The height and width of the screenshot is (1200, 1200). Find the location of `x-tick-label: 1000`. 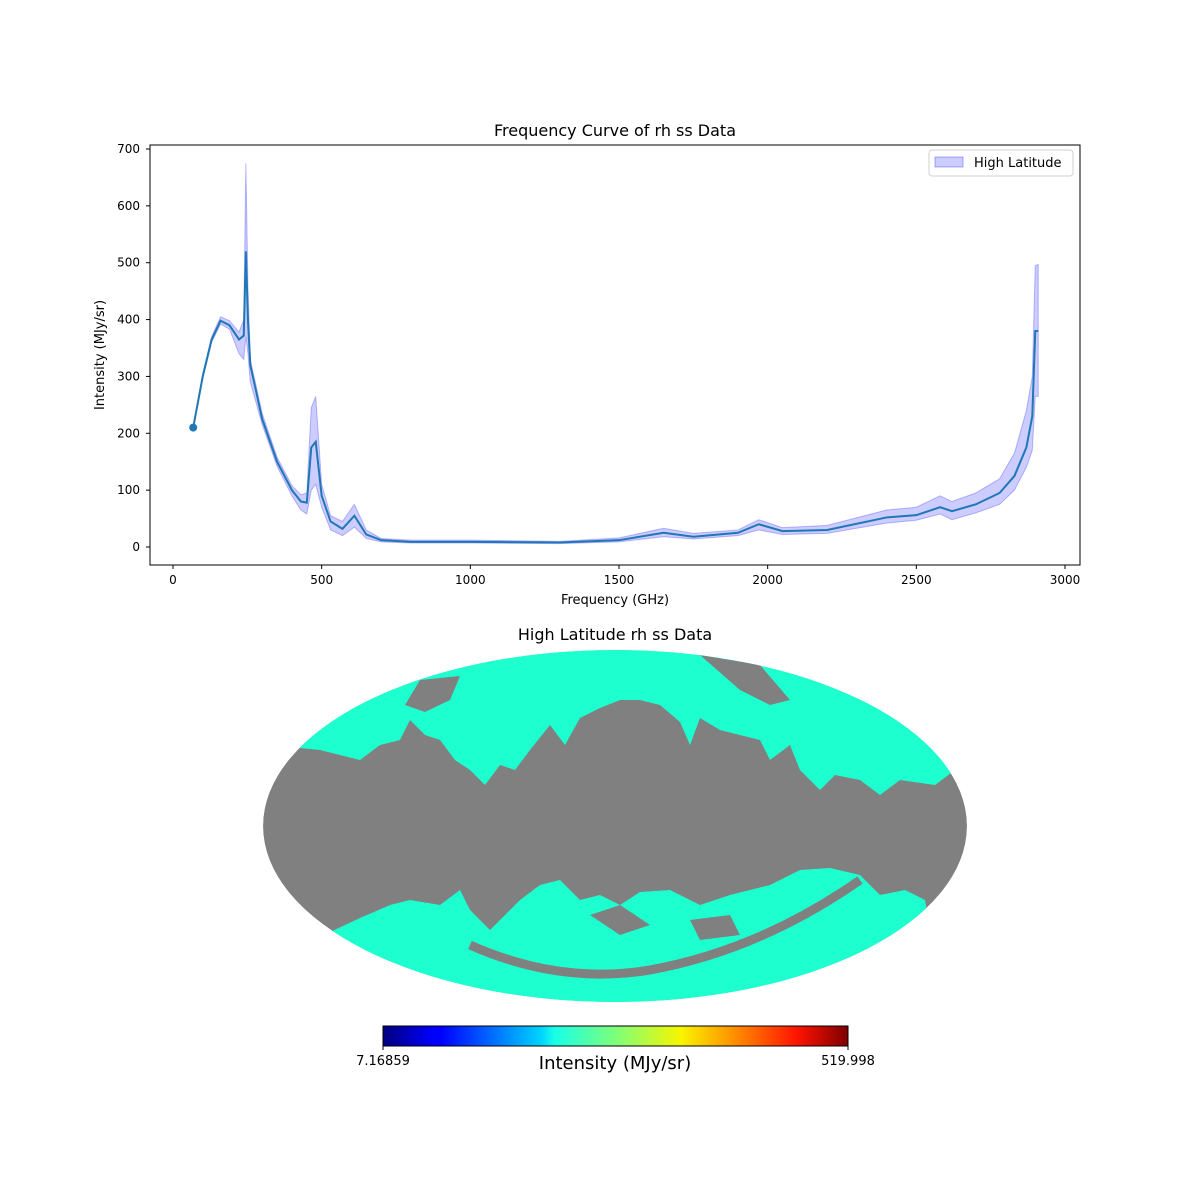

x-tick-label: 1000 is located at coordinates (470, 580).